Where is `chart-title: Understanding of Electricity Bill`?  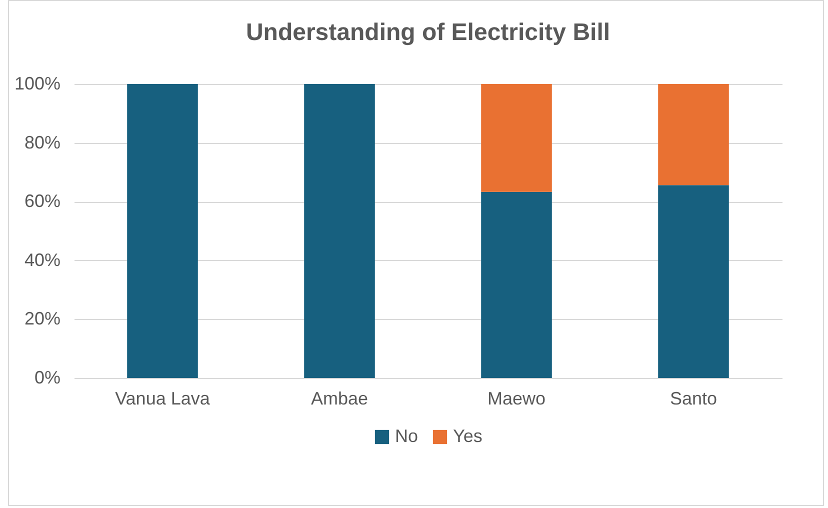 chart-title: Understanding of Electricity Bill is located at coordinates (428, 32).